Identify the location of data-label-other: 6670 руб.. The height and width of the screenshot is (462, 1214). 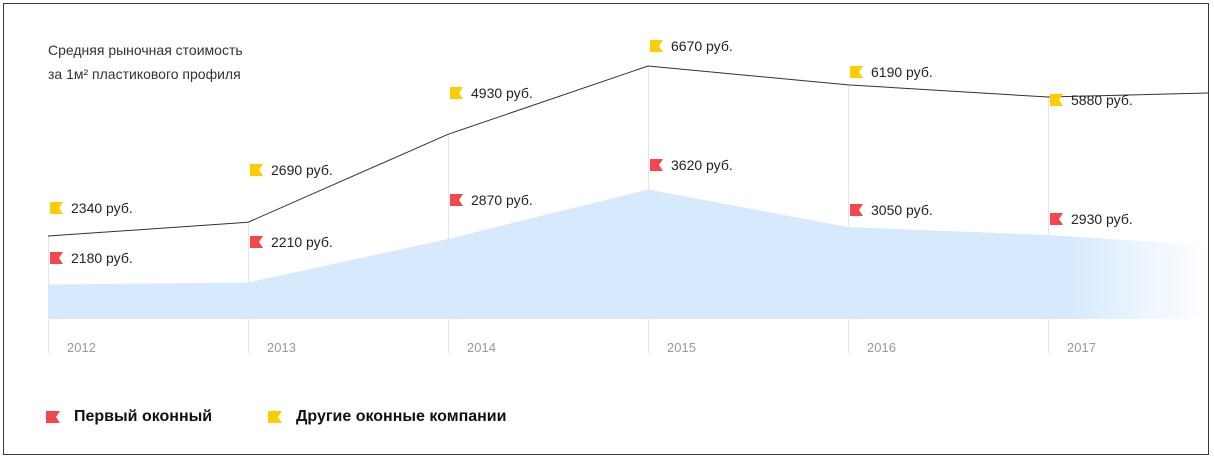
(702, 46).